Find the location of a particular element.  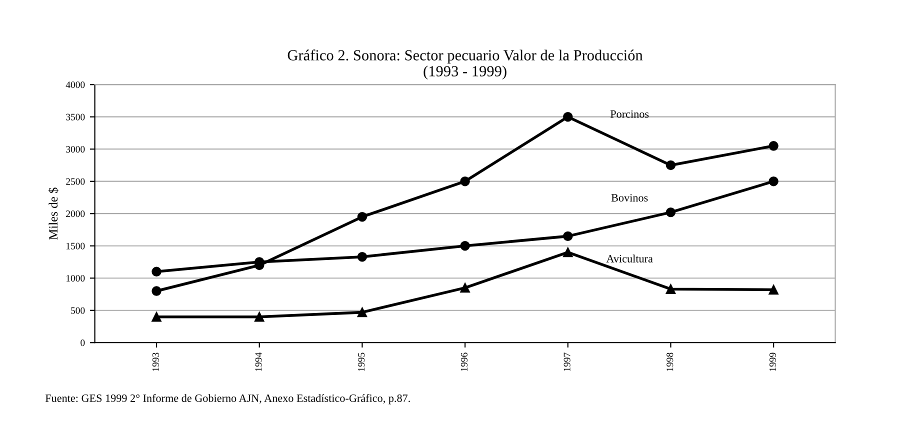

y-tick-label: 3500 is located at coordinates (75, 117).